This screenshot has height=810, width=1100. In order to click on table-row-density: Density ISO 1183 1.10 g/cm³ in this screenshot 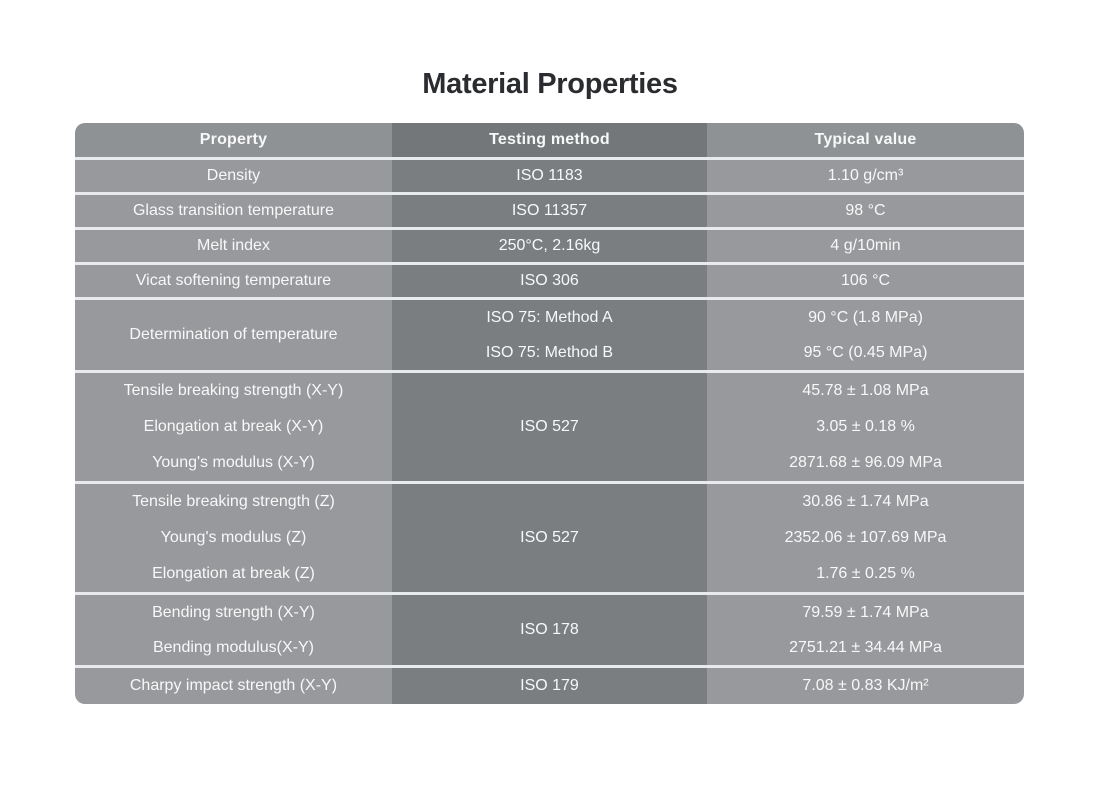, I will do `click(549, 177)`.